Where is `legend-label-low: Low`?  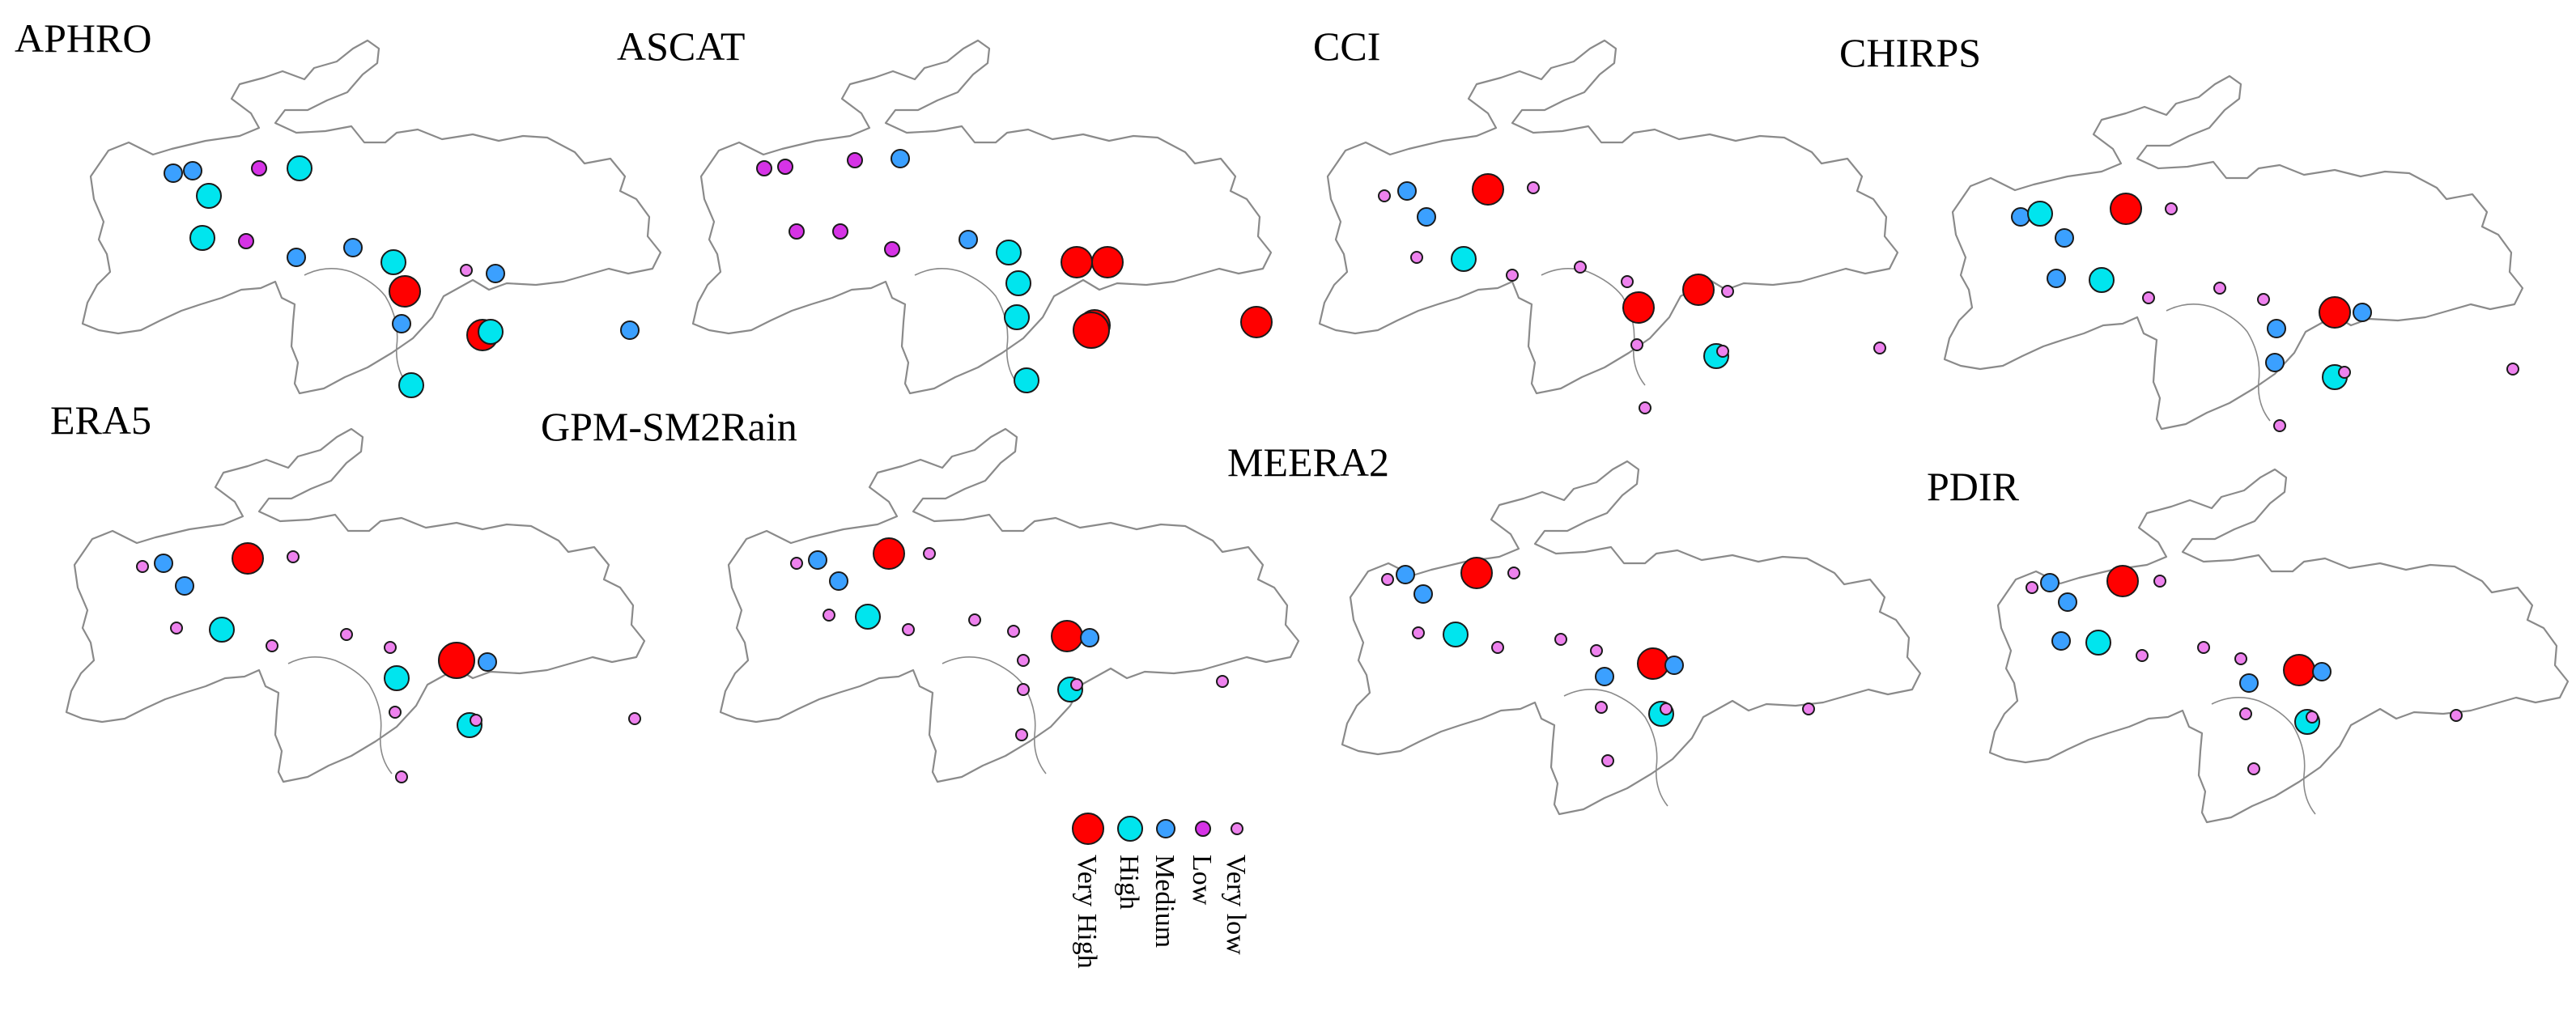 legend-label-low: Low is located at coordinates (1202, 881).